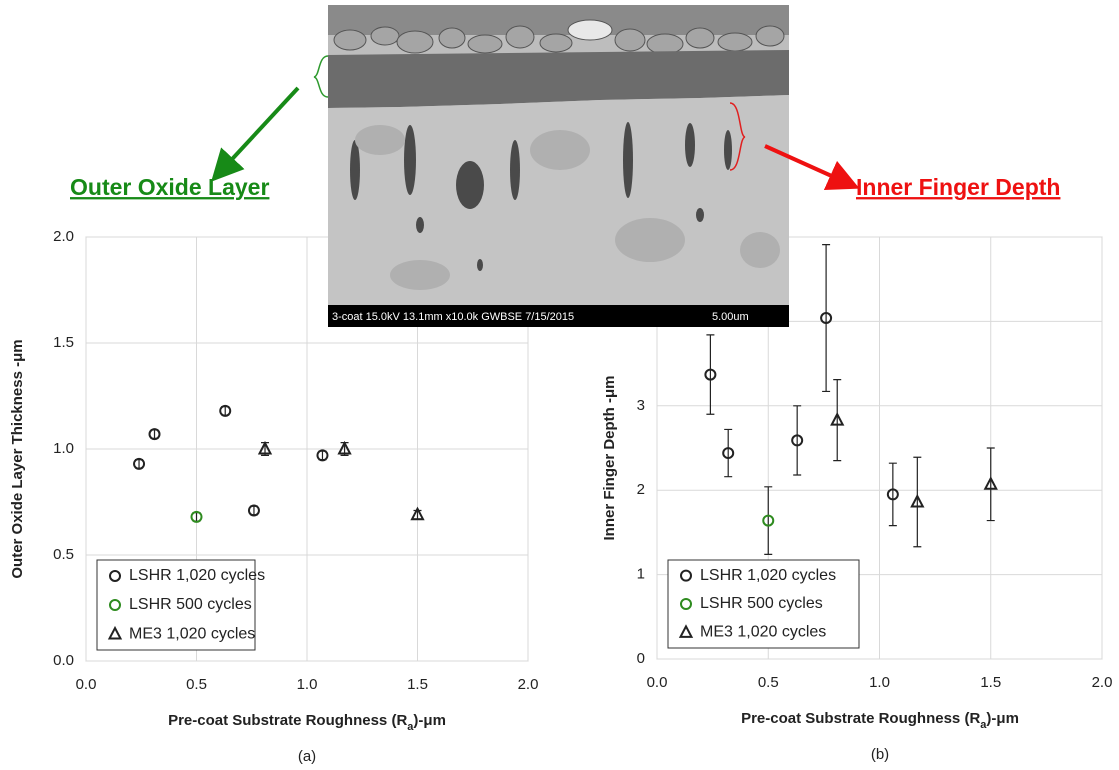 The image size is (1119, 770). What do you see at coordinates (307, 756) in the screenshot?
I see `panel-caption: (a)` at bounding box center [307, 756].